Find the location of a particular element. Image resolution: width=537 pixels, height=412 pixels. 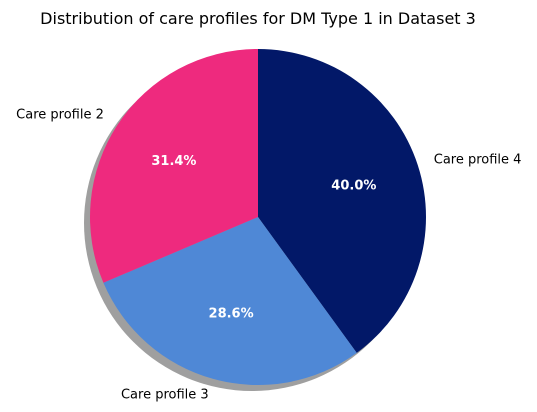

pct-label-care-profile-3: 28.6% is located at coordinates (231, 314).